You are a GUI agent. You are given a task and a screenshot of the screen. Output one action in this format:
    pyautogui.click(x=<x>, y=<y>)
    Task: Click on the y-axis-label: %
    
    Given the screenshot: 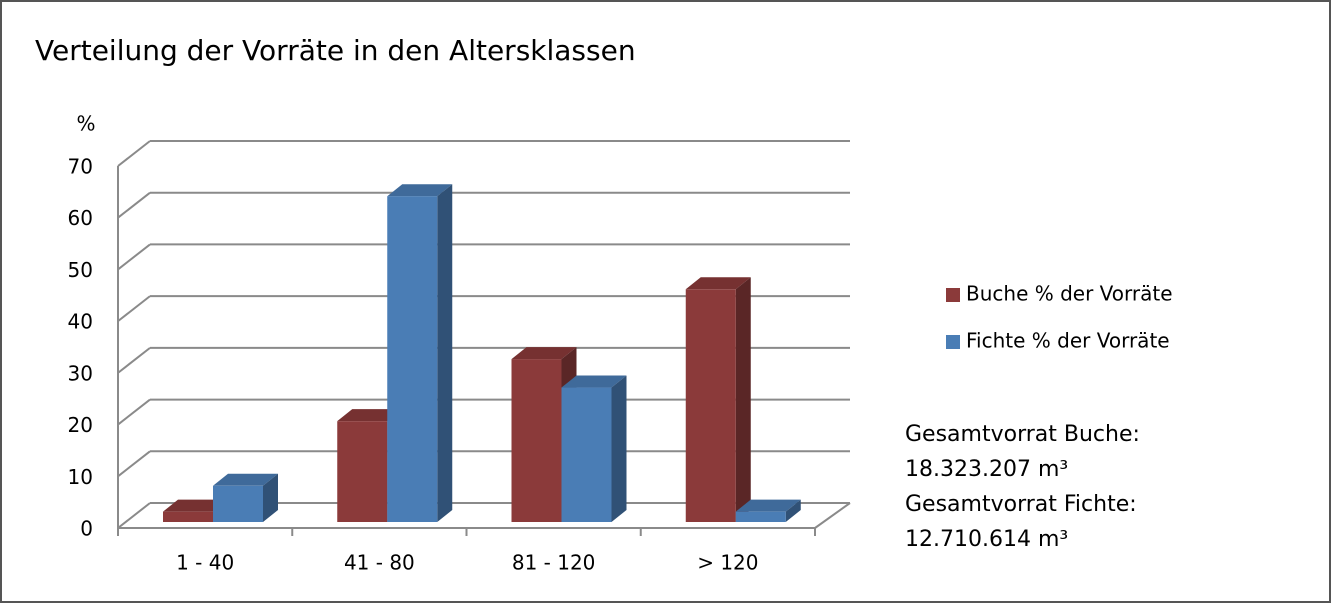 What is the action you would take?
    pyautogui.click(x=85, y=124)
    